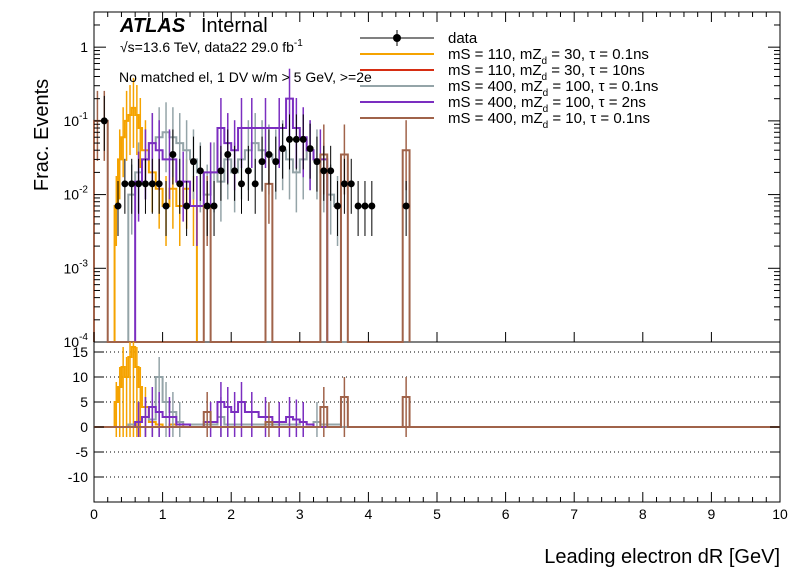  Describe the element at coordinates (42, 135) in the screenshot. I see `y-axis-title: Frac. Events` at that location.